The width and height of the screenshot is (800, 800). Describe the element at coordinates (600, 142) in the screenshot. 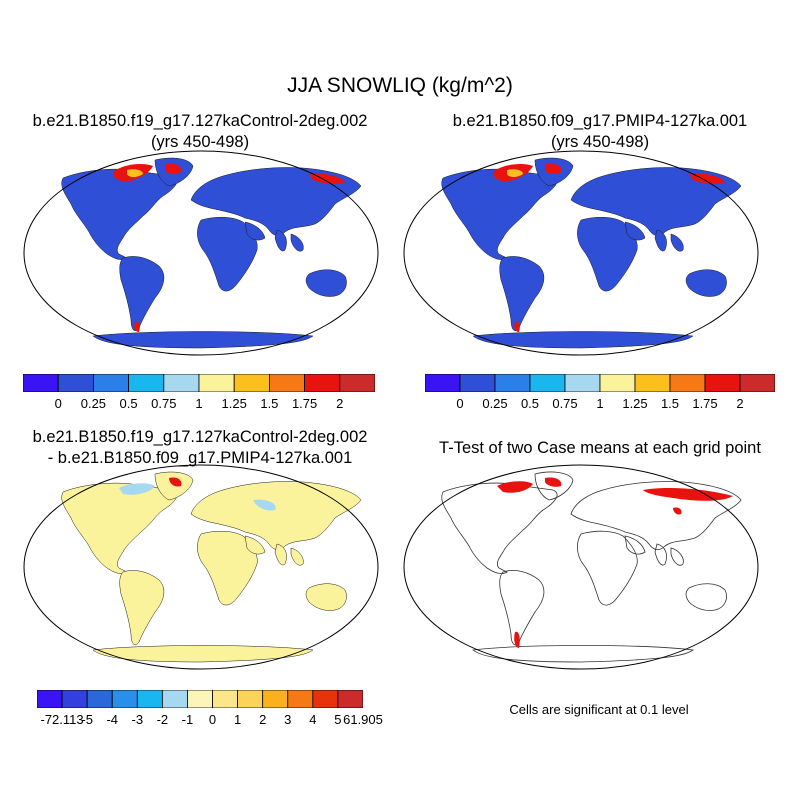

I see `panel-2-title-line2: (yrs 450-498)` at that location.